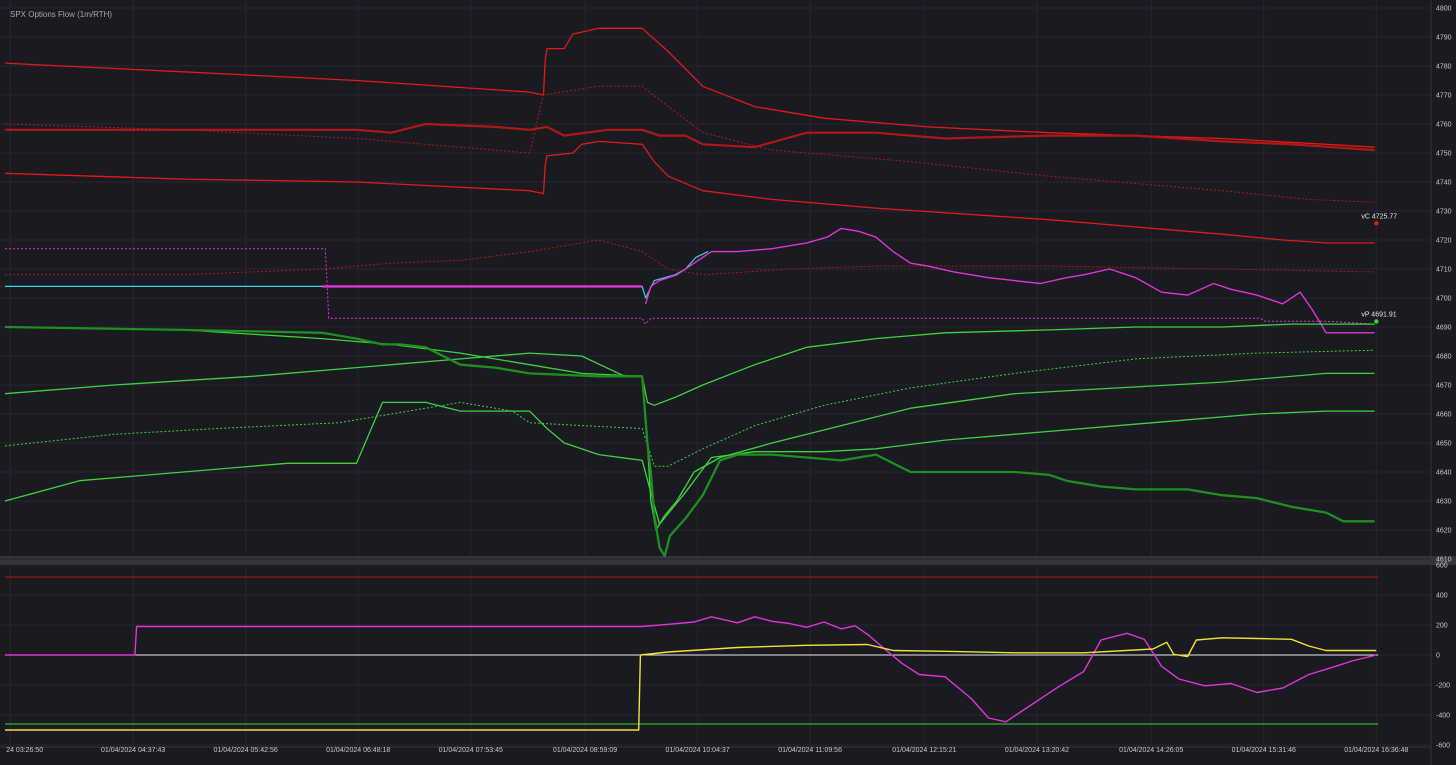 The width and height of the screenshot is (1456, 765). I want to click on time-tick-label: 01/04/2024 04:37:43, so click(133, 750).